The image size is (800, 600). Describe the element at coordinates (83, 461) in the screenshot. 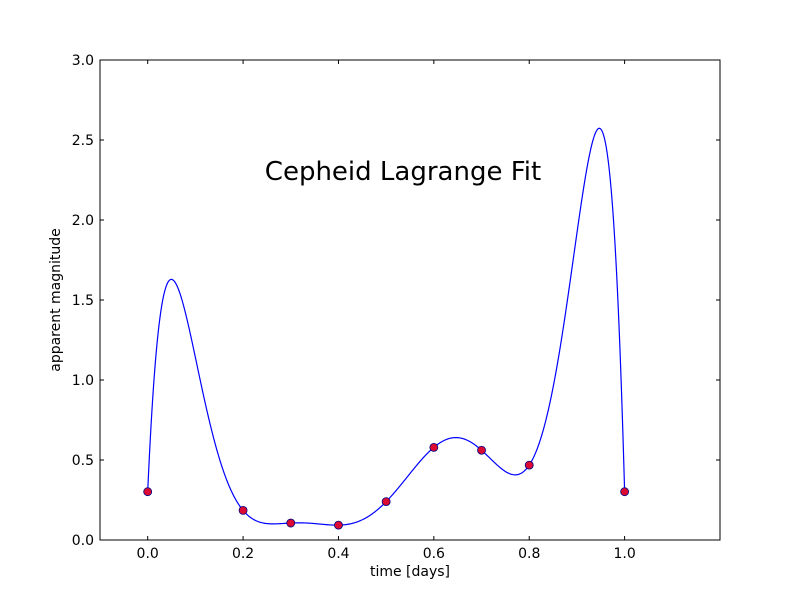

I see `y-tick-label: 0.5` at that location.